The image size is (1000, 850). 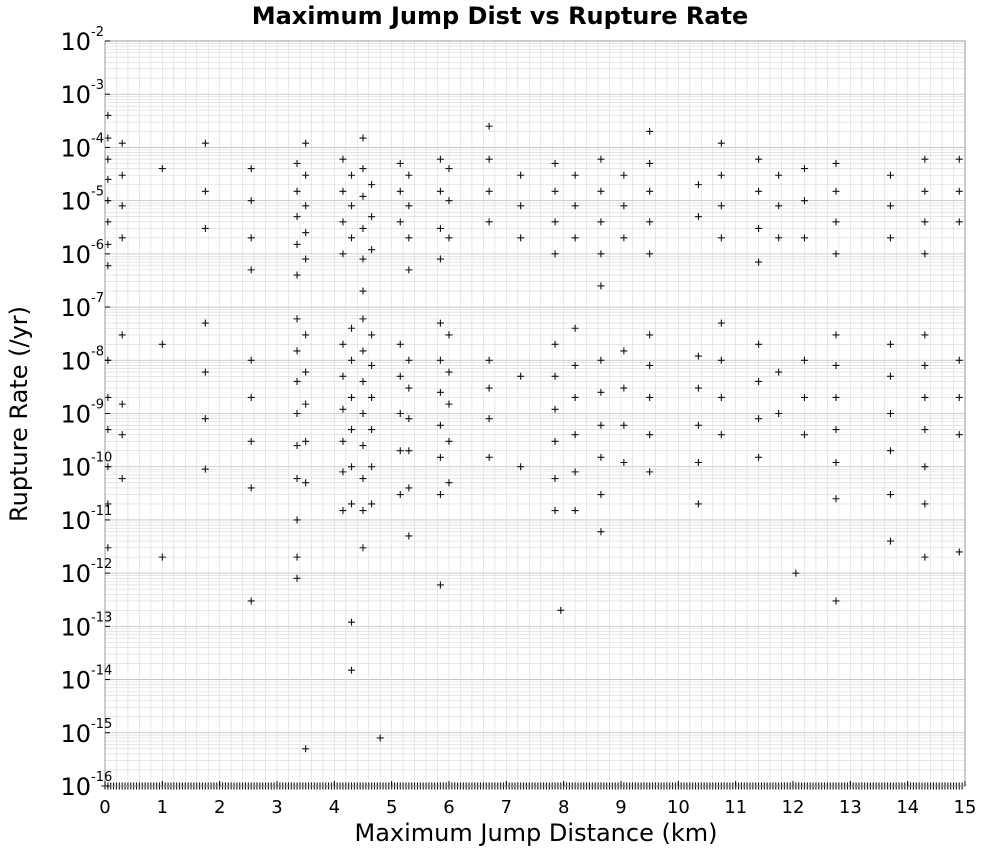 I want to click on y-tick-label: 10 -4, so click(x=82, y=146).